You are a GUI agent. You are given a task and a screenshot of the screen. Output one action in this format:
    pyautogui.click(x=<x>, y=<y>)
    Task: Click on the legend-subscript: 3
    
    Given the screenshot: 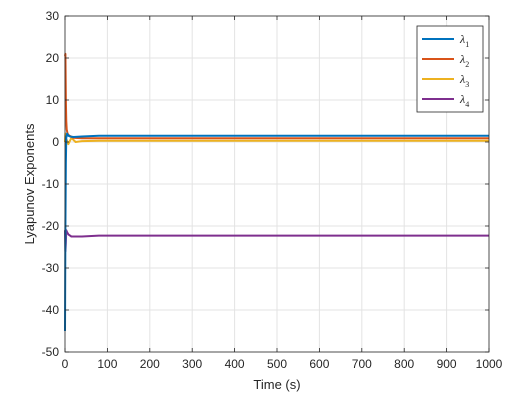 What is the action you would take?
    pyautogui.click(x=467, y=84)
    